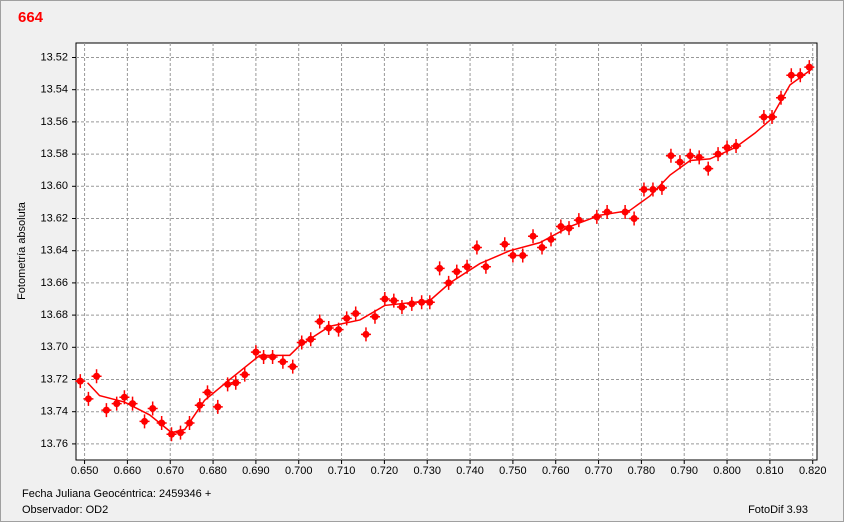 Image resolution: width=844 pixels, height=522 pixels. Describe the element at coordinates (385, 471) in the screenshot. I see `x-tick-label: 0.720` at that location.